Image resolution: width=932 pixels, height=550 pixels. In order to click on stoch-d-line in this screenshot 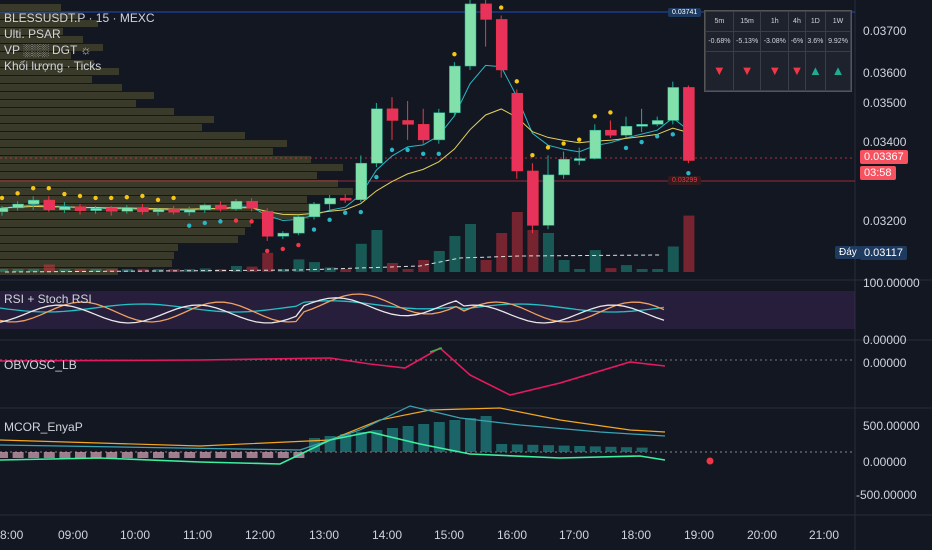, I will do `click(332, 310)`.